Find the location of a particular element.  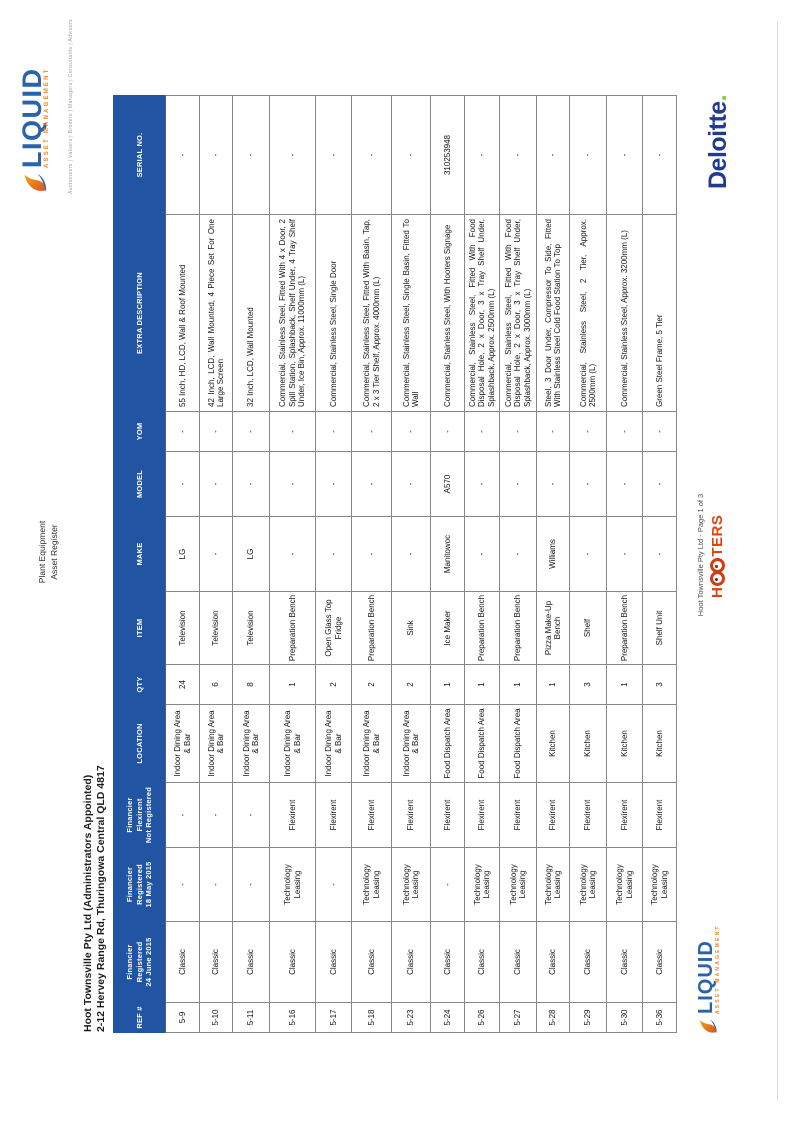

column-header-serial_no: SERIAL NO. is located at coordinates (139, 155).